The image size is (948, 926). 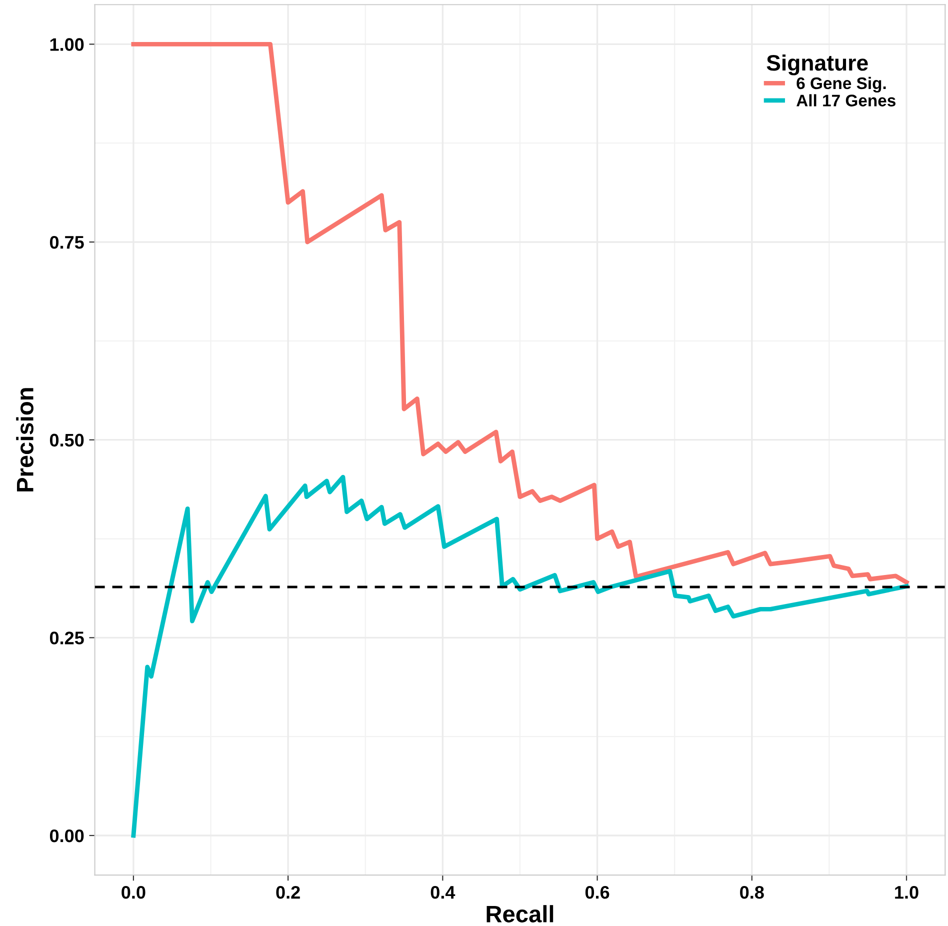 What do you see at coordinates (25, 440) in the screenshot?
I see `y-axis-title: Precision` at bounding box center [25, 440].